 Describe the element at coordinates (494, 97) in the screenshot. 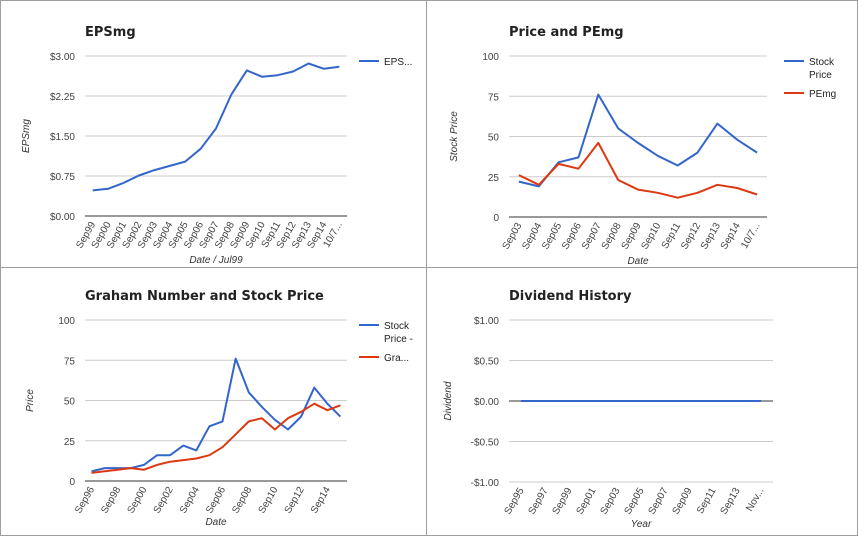

I see `price_pe-y-tick-label: 75` at that location.